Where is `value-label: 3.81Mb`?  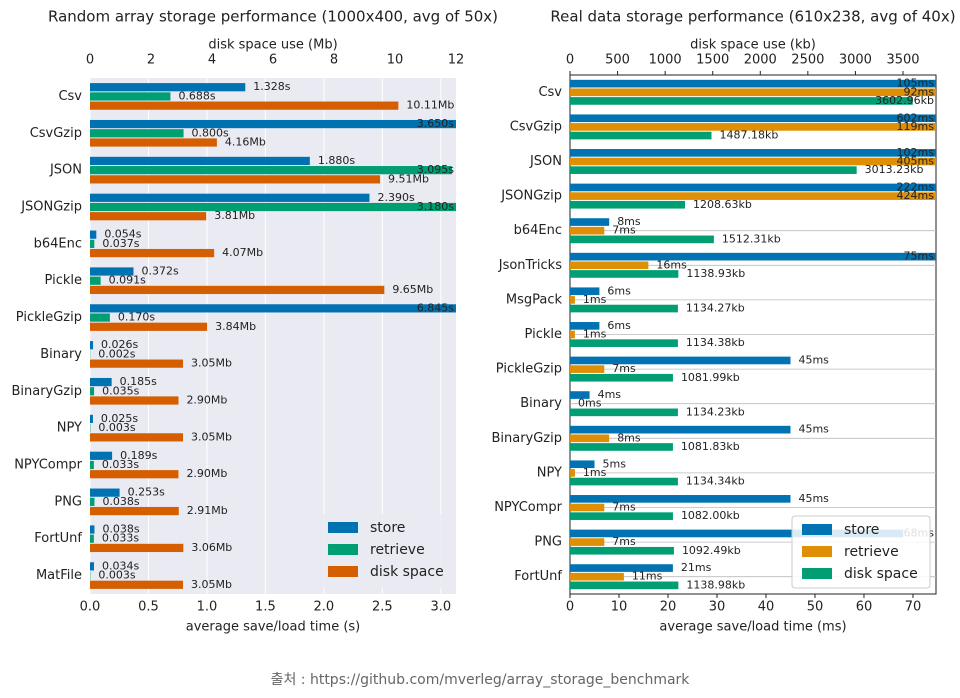
value-label: 3.81Mb is located at coordinates (234, 215).